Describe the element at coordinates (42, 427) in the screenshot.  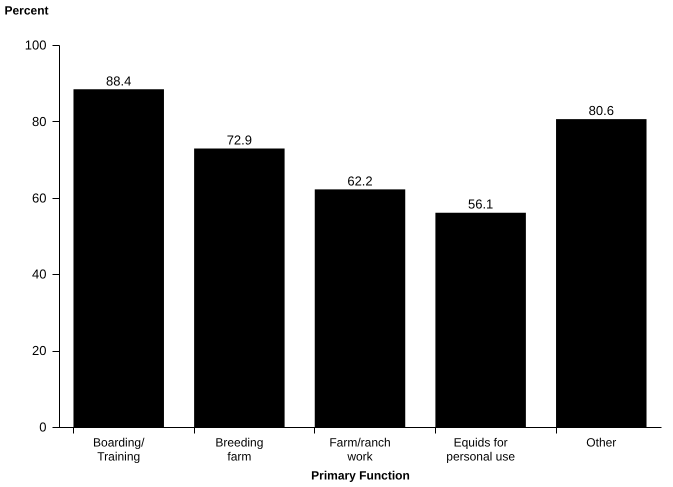
I see `y-tick-label: 0` at that location.